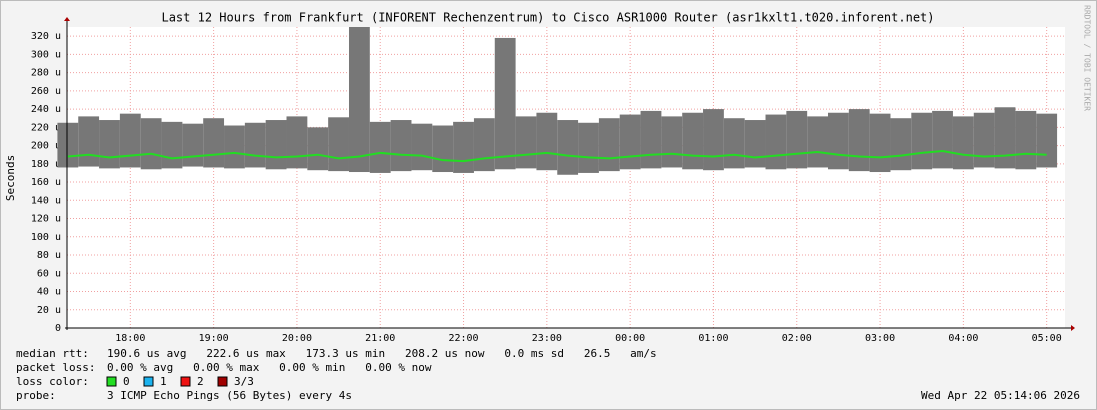 The image size is (1097, 410). Describe the element at coordinates (49, 273) in the screenshot. I see `y-tick-label: 60 u` at that location.